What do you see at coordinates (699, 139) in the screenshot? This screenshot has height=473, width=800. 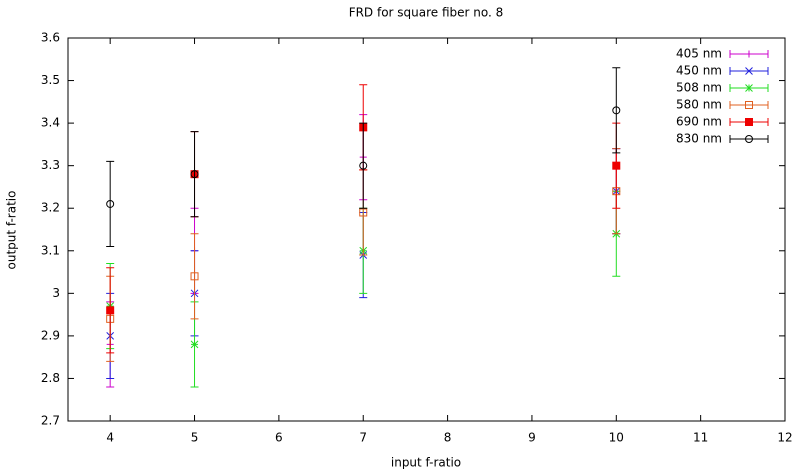 I see `legend-label: 830 nm` at bounding box center [699, 139].